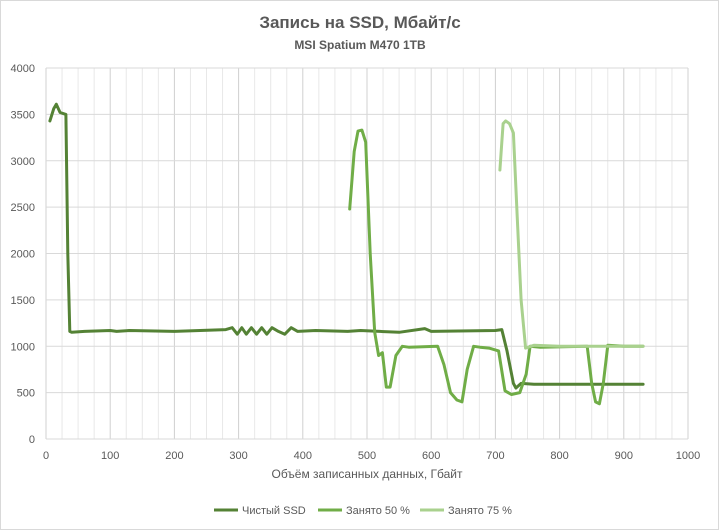 The image size is (719, 530). What do you see at coordinates (23, 69) in the screenshot?
I see `y-tick-label: 4000` at bounding box center [23, 69].